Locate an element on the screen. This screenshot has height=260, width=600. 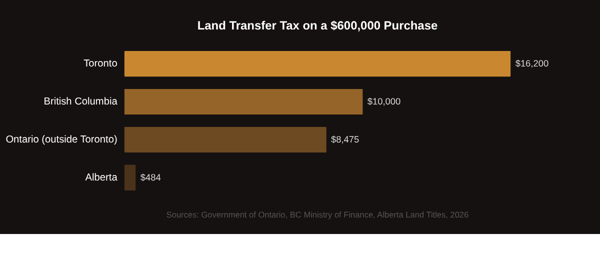
data-label: $8,475 is located at coordinates (345, 139).